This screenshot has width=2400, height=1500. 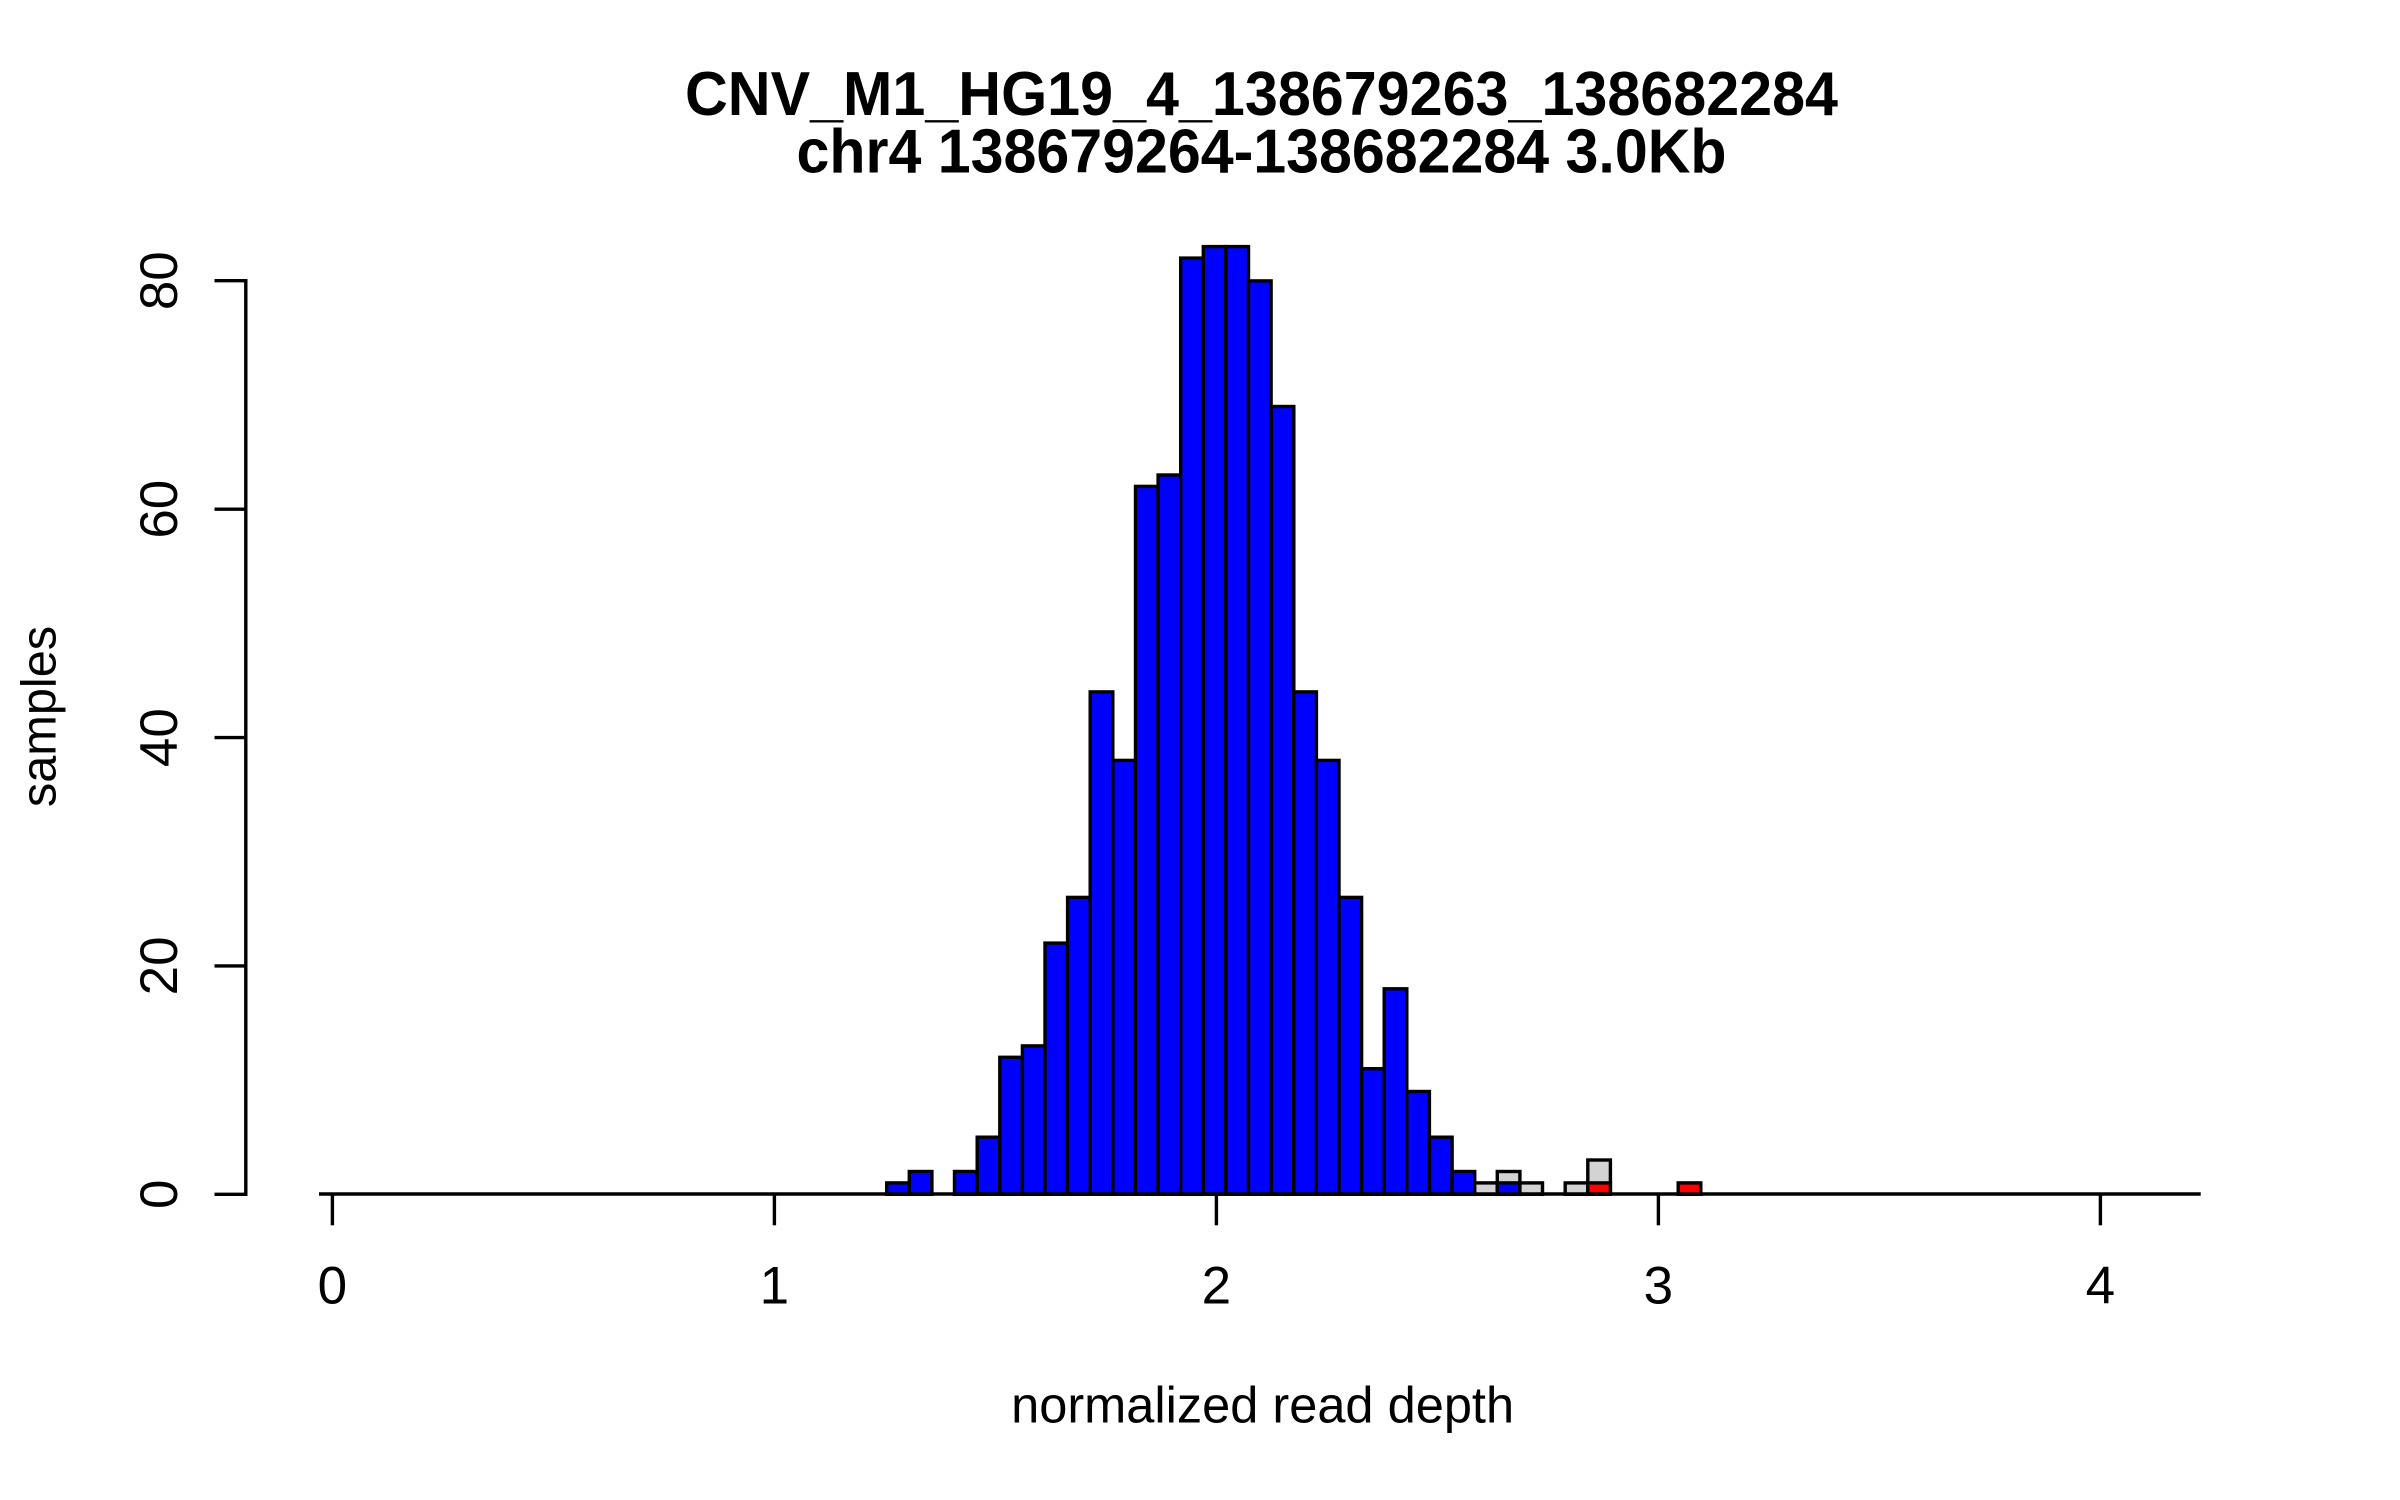 I want to click on svg-text: 1, so click(x=774, y=1286).